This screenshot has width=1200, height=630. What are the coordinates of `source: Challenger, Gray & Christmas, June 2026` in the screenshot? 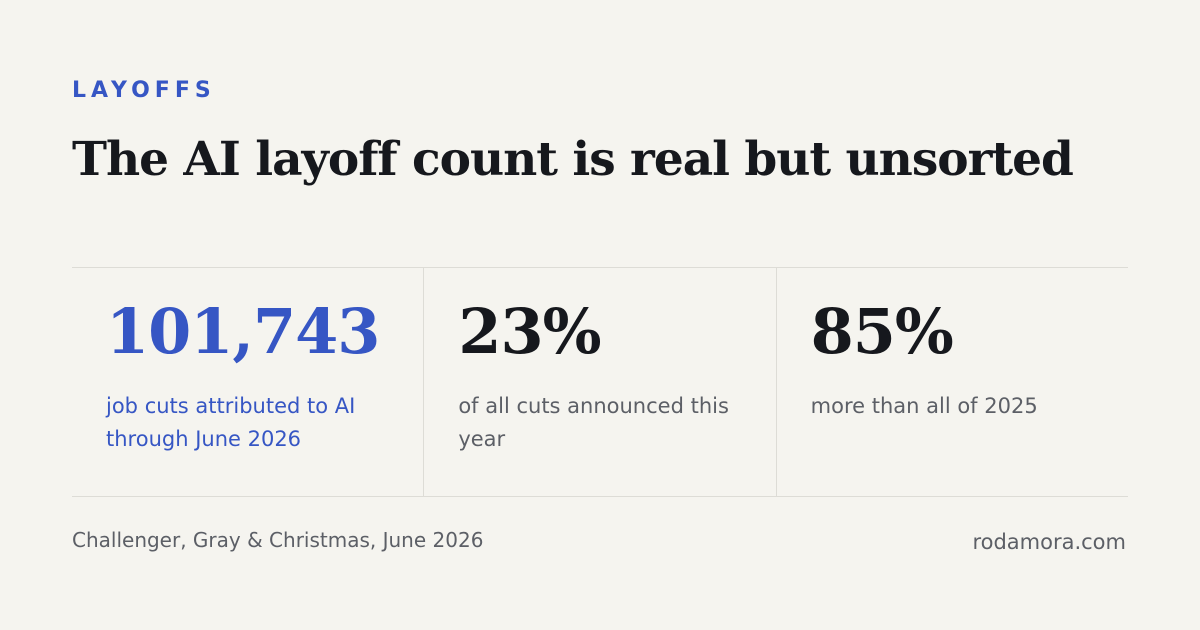 It's located at (278, 540).